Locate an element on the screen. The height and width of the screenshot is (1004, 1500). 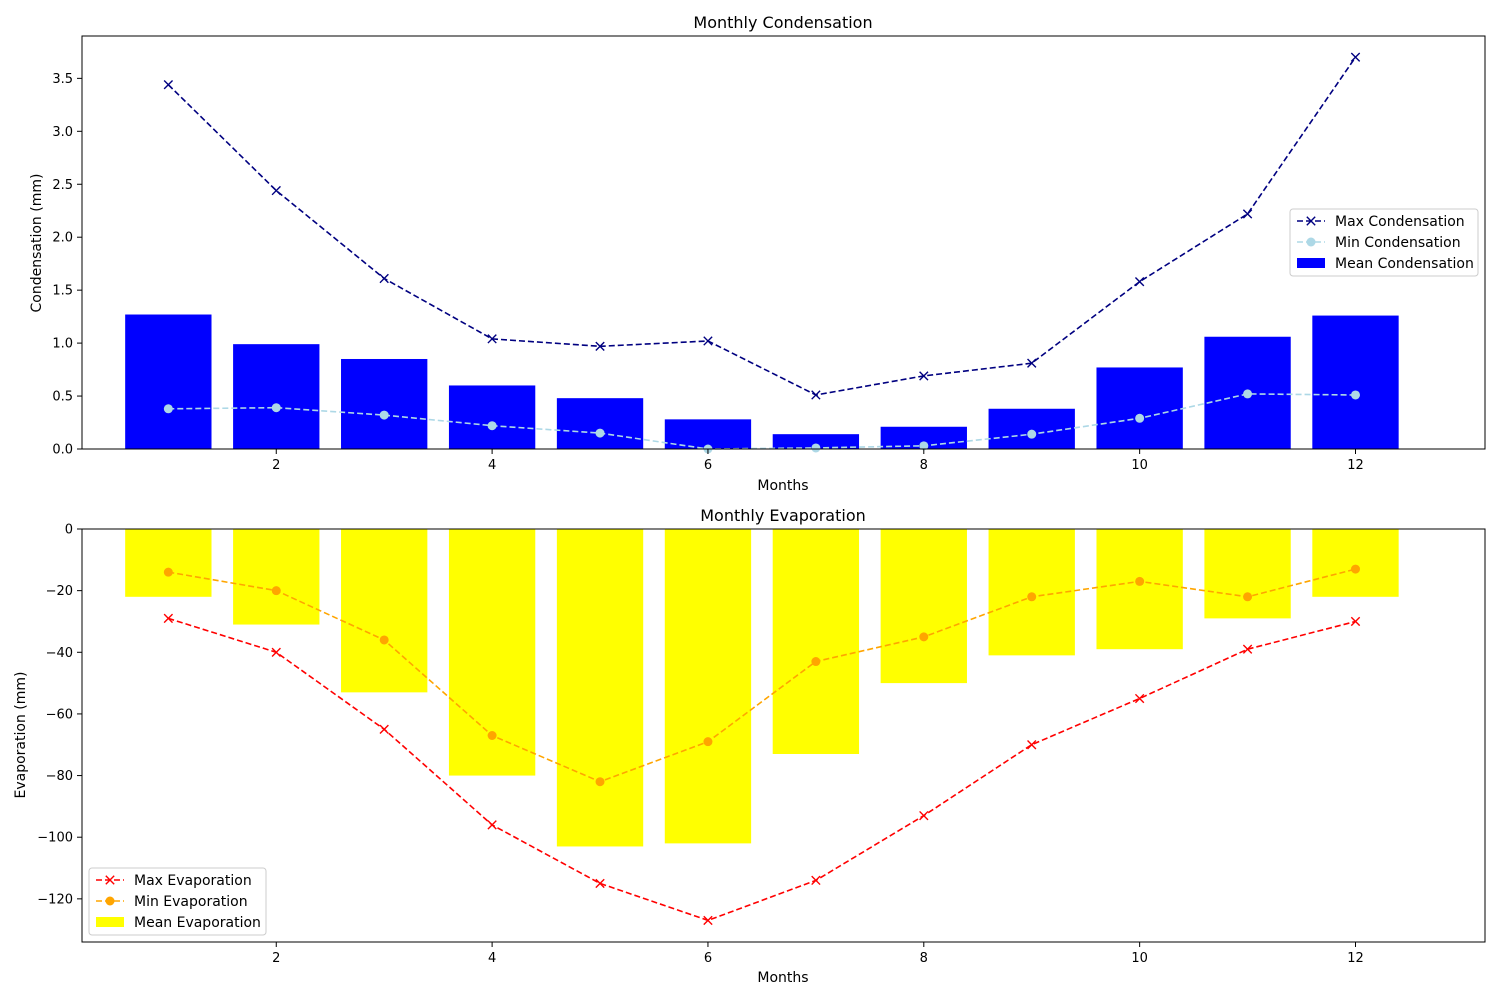
x-tick-label: 8 is located at coordinates (924, 958).